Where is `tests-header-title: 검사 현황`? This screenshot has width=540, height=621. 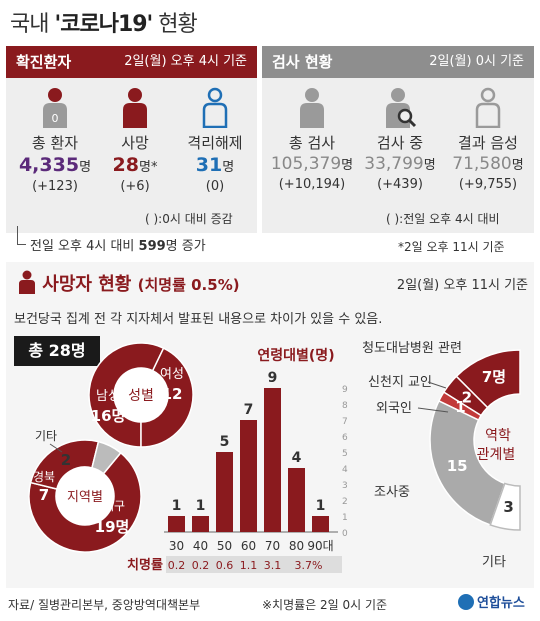
tests-header-title: 검사 현황 is located at coordinates (302, 62).